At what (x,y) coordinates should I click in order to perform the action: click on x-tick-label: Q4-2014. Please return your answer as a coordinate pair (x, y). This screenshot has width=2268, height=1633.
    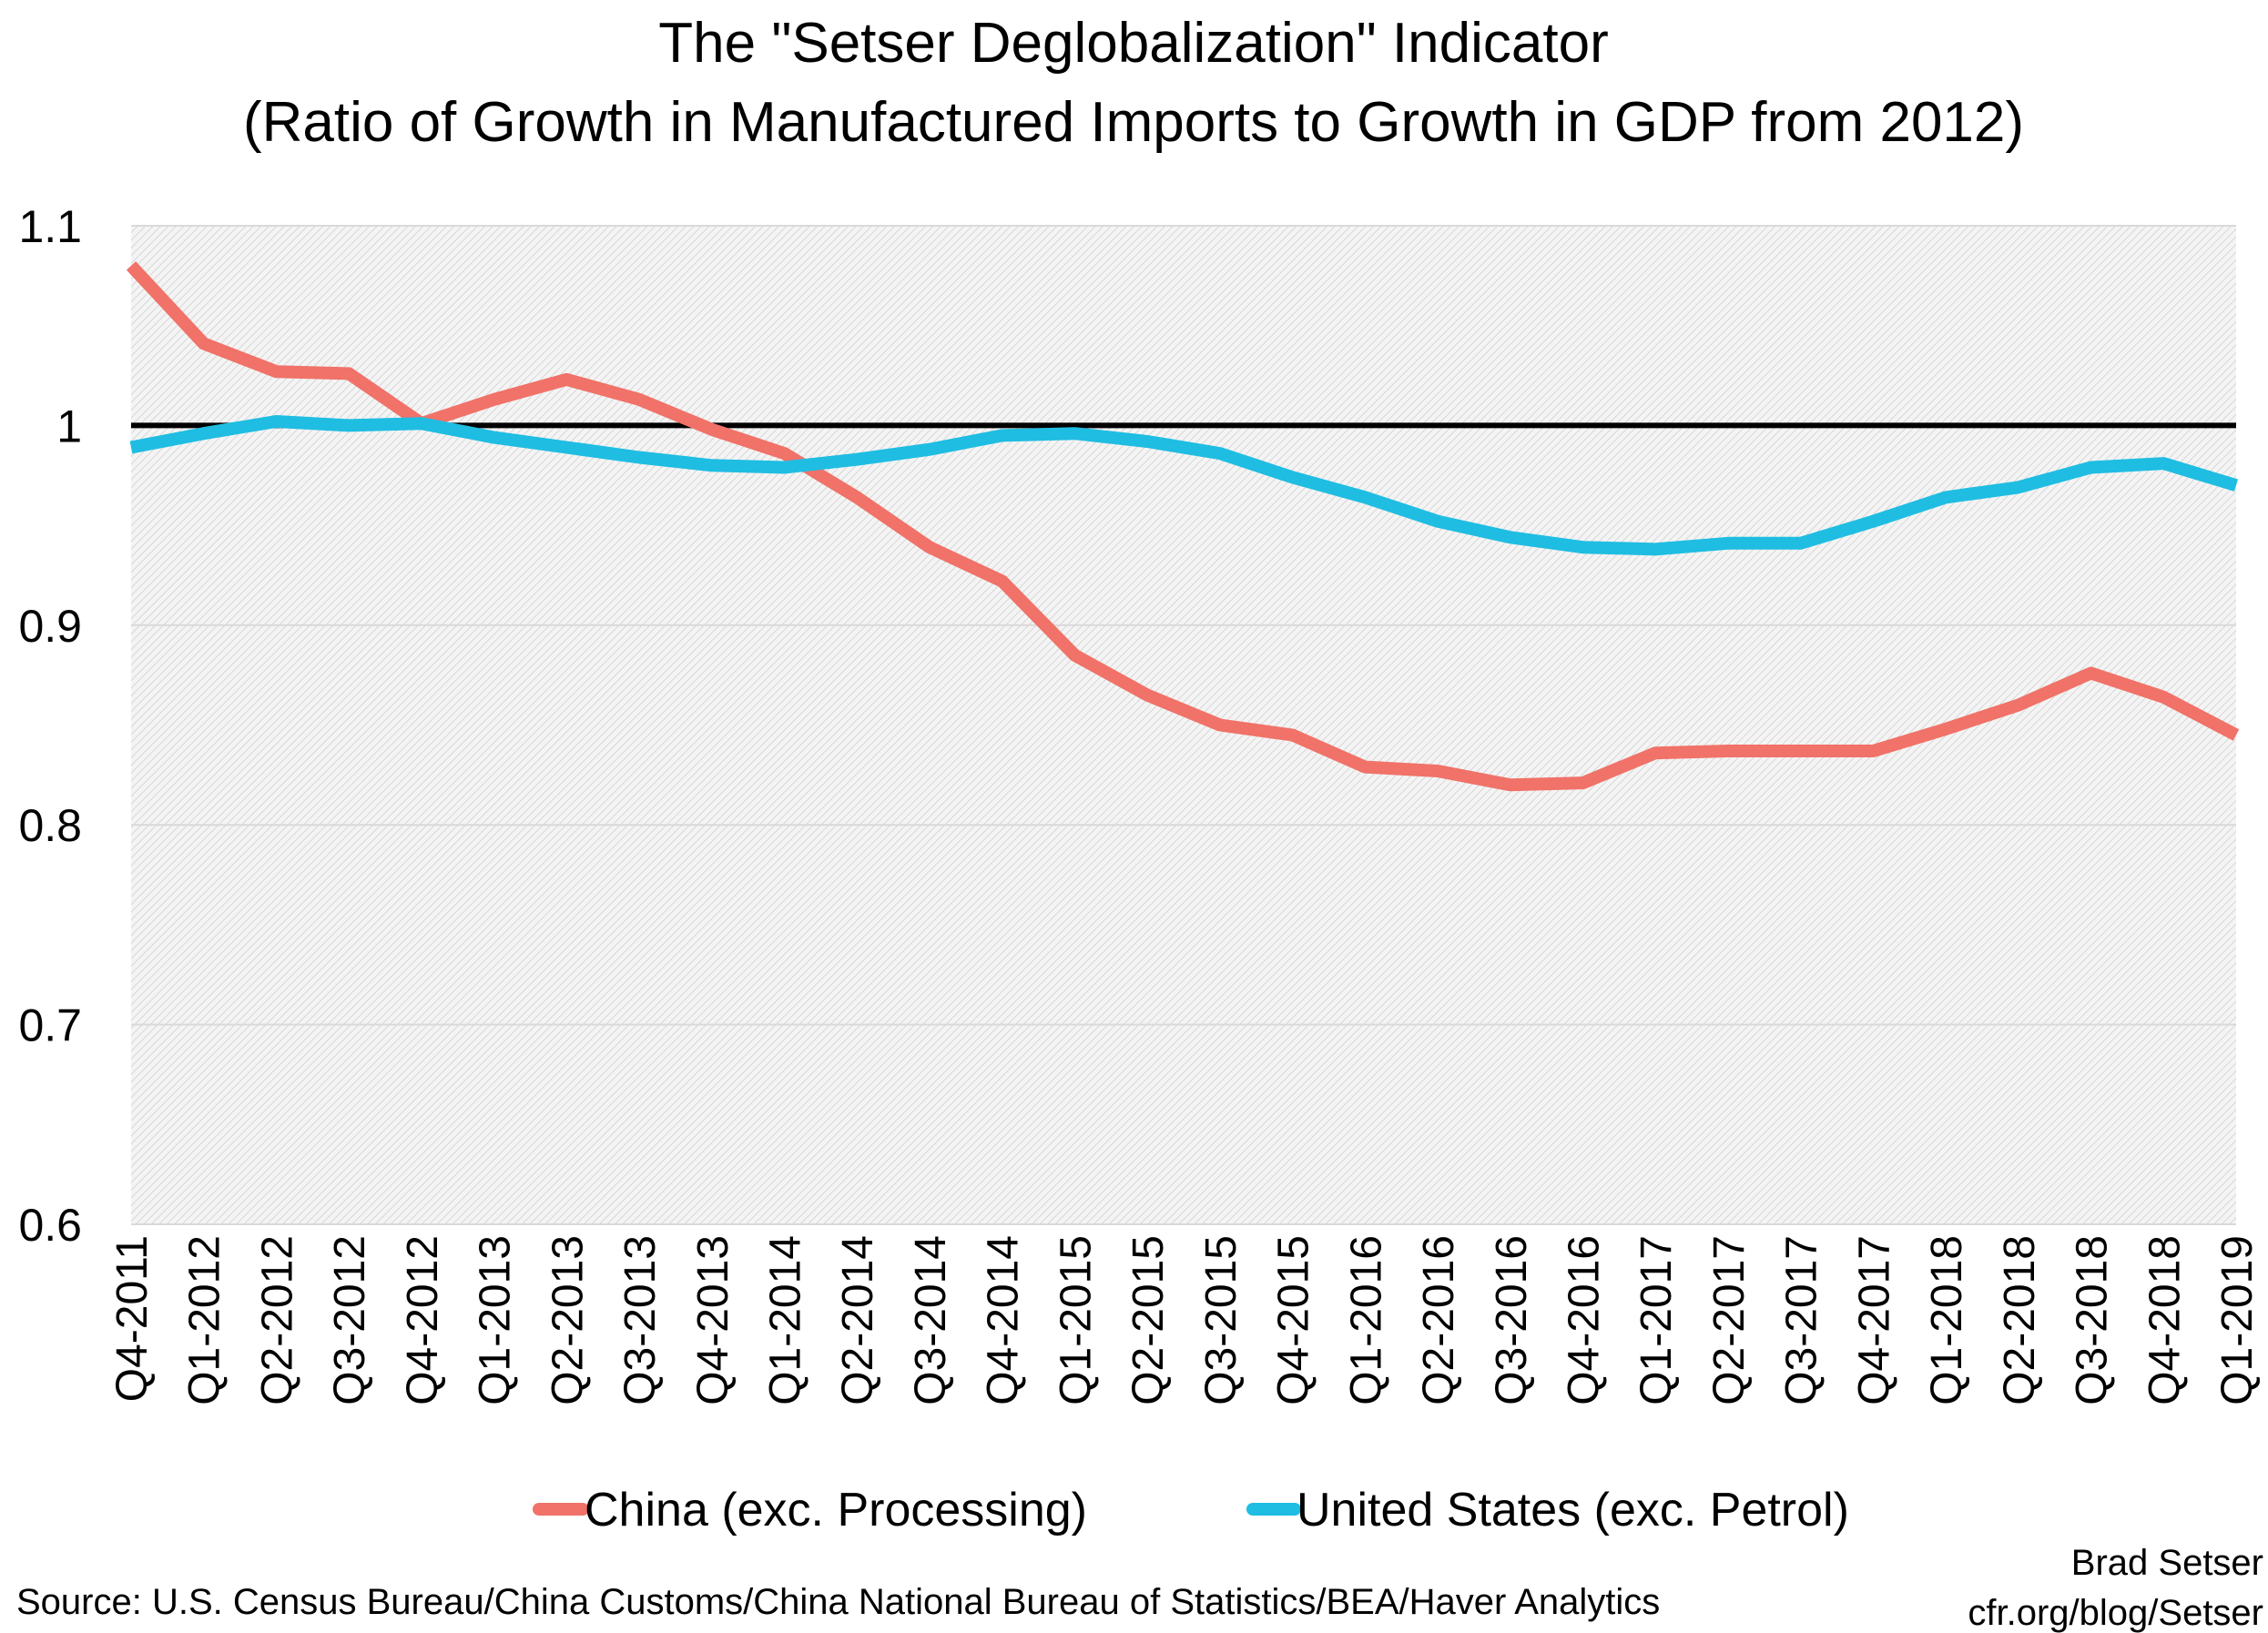
    Looking at the image, I should click on (1004, 1320).